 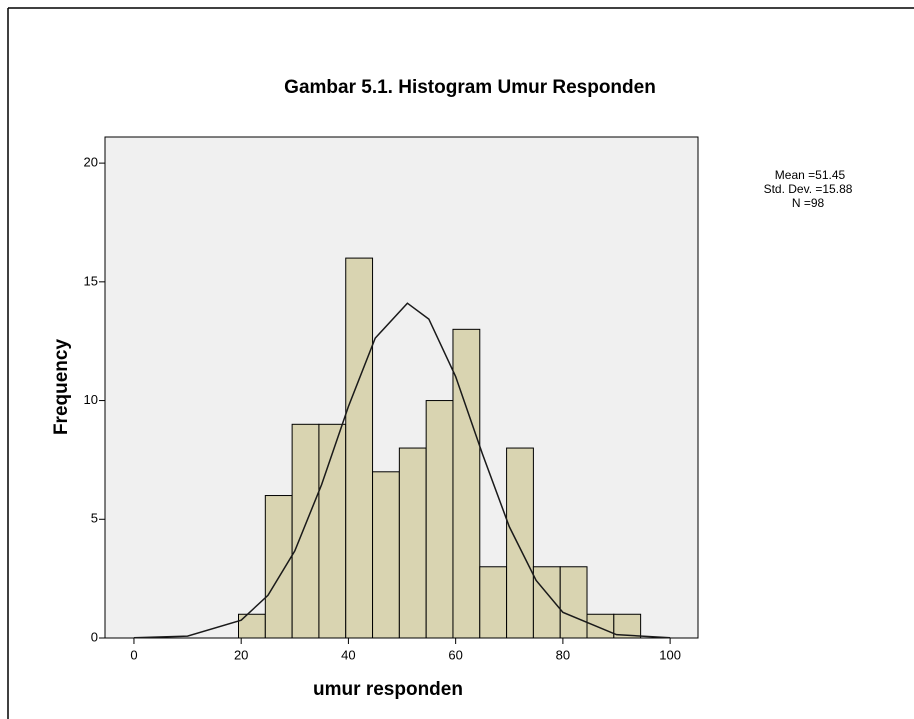 I want to click on x-tick-label: 20, so click(x=241, y=654).